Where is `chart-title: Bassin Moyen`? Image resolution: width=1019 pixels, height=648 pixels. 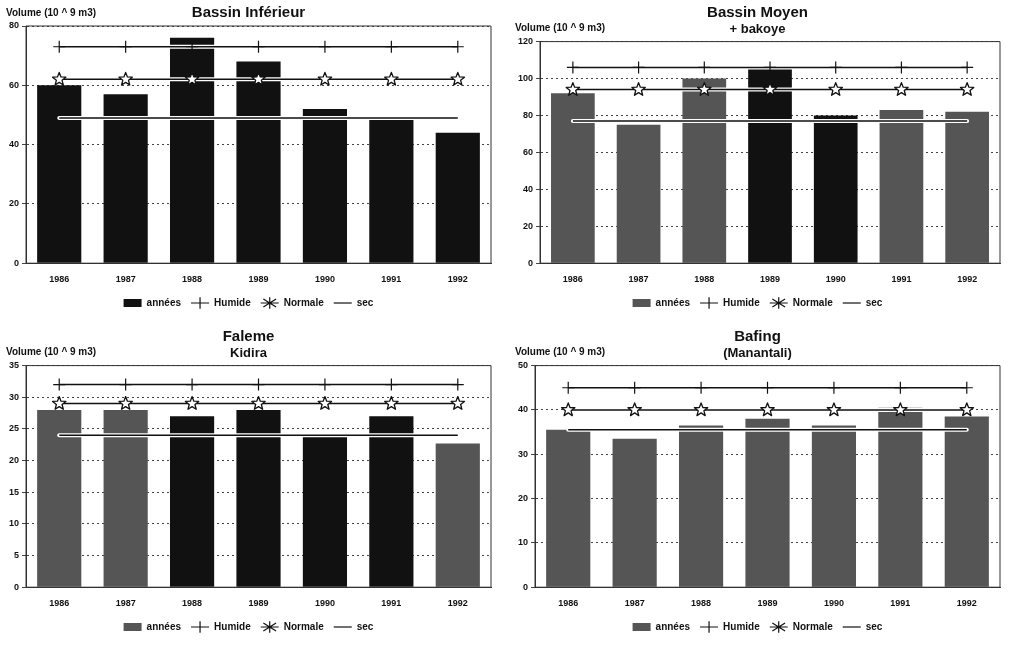 chart-title: Bassin Moyen is located at coordinates (757, 12).